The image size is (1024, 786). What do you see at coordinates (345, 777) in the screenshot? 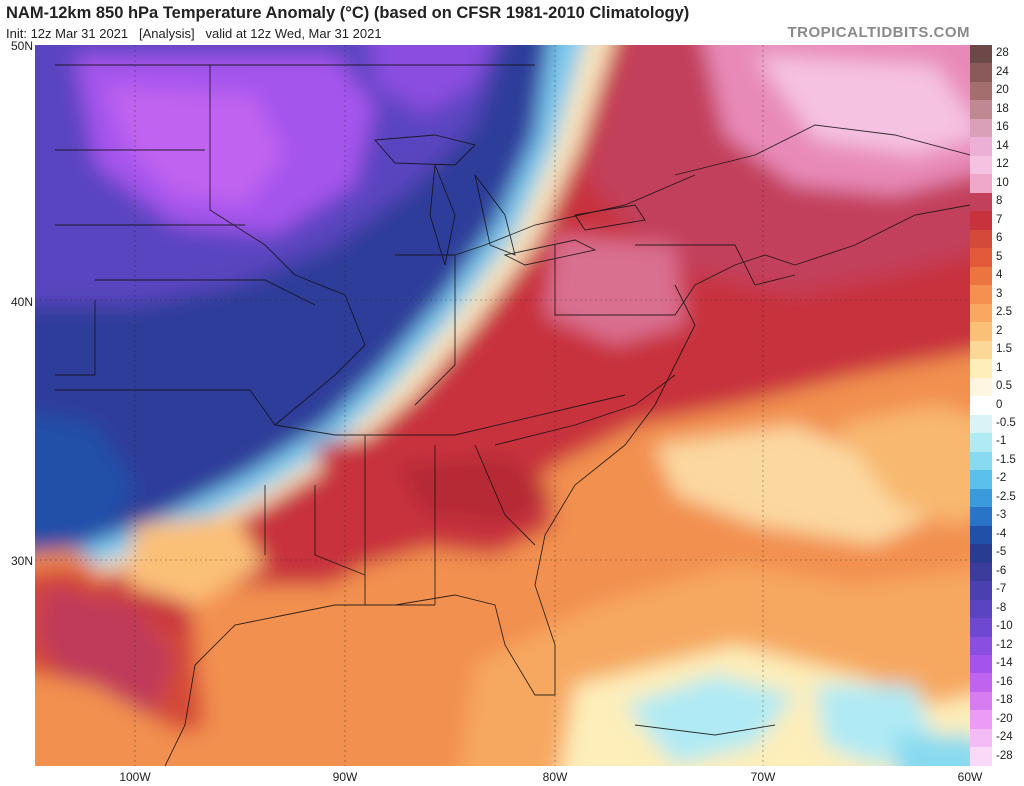
I see `lon-label-90w: 90W` at bounding box center [345, 777].